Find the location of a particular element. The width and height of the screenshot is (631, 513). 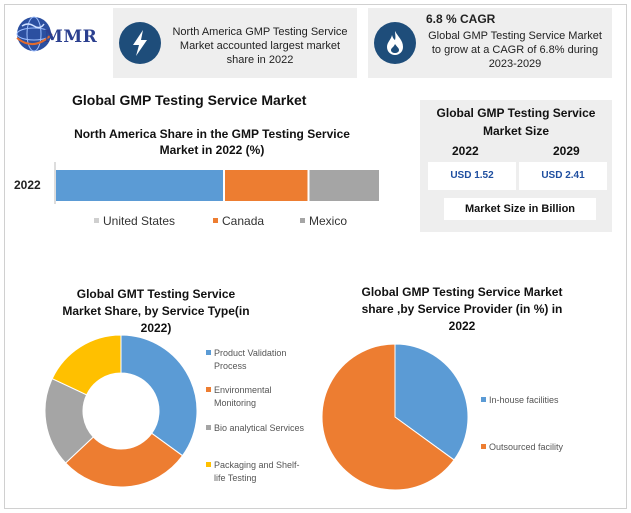

lightning-icon is located at coordinates (140, 43).